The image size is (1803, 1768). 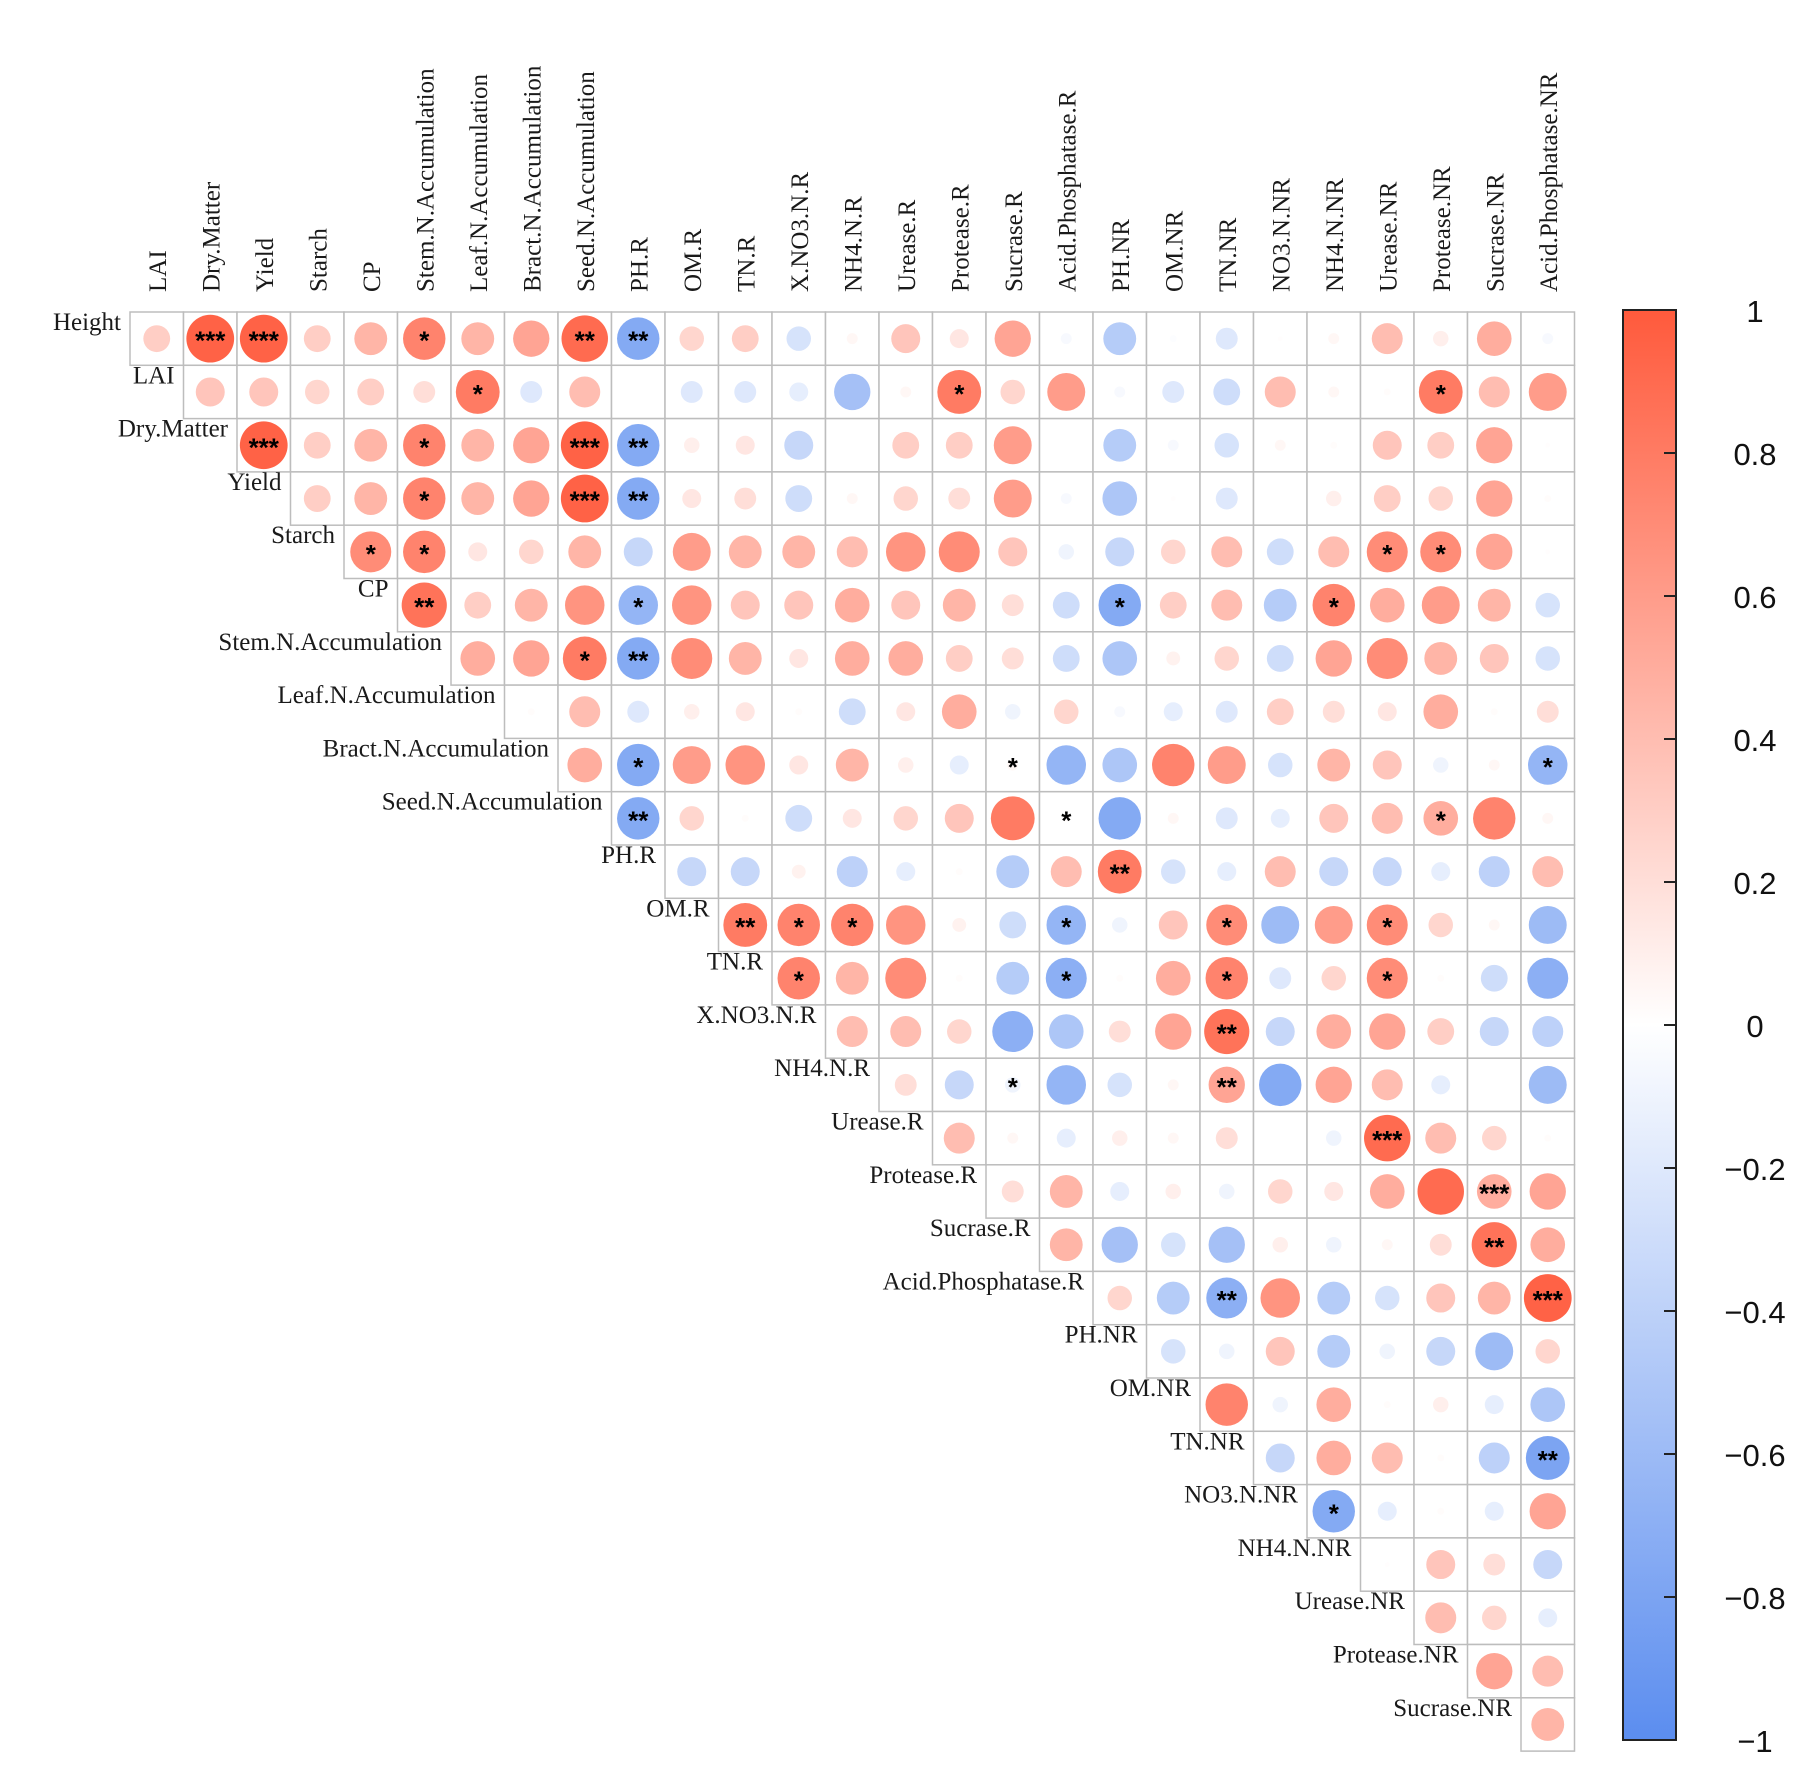 What do you see at coordinates (1173, 712) in the screenshot?
I see `corr-circle-Leaf.N.Accumulation-OM.NR` at bounding box center [1173, 712].